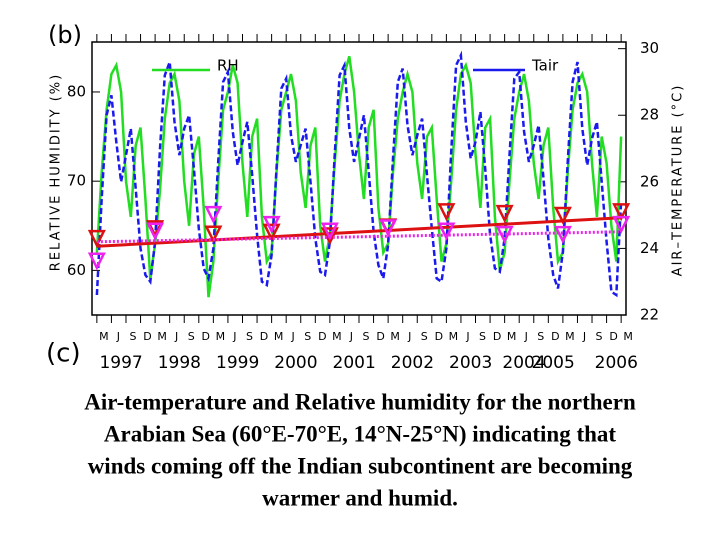 Image resolution: width=720 pixels, height=540 pixels. What do you see at coordinates (616, 363) in the screenshot?
I see `year-label: 2006` at bounding box center [616, 363].